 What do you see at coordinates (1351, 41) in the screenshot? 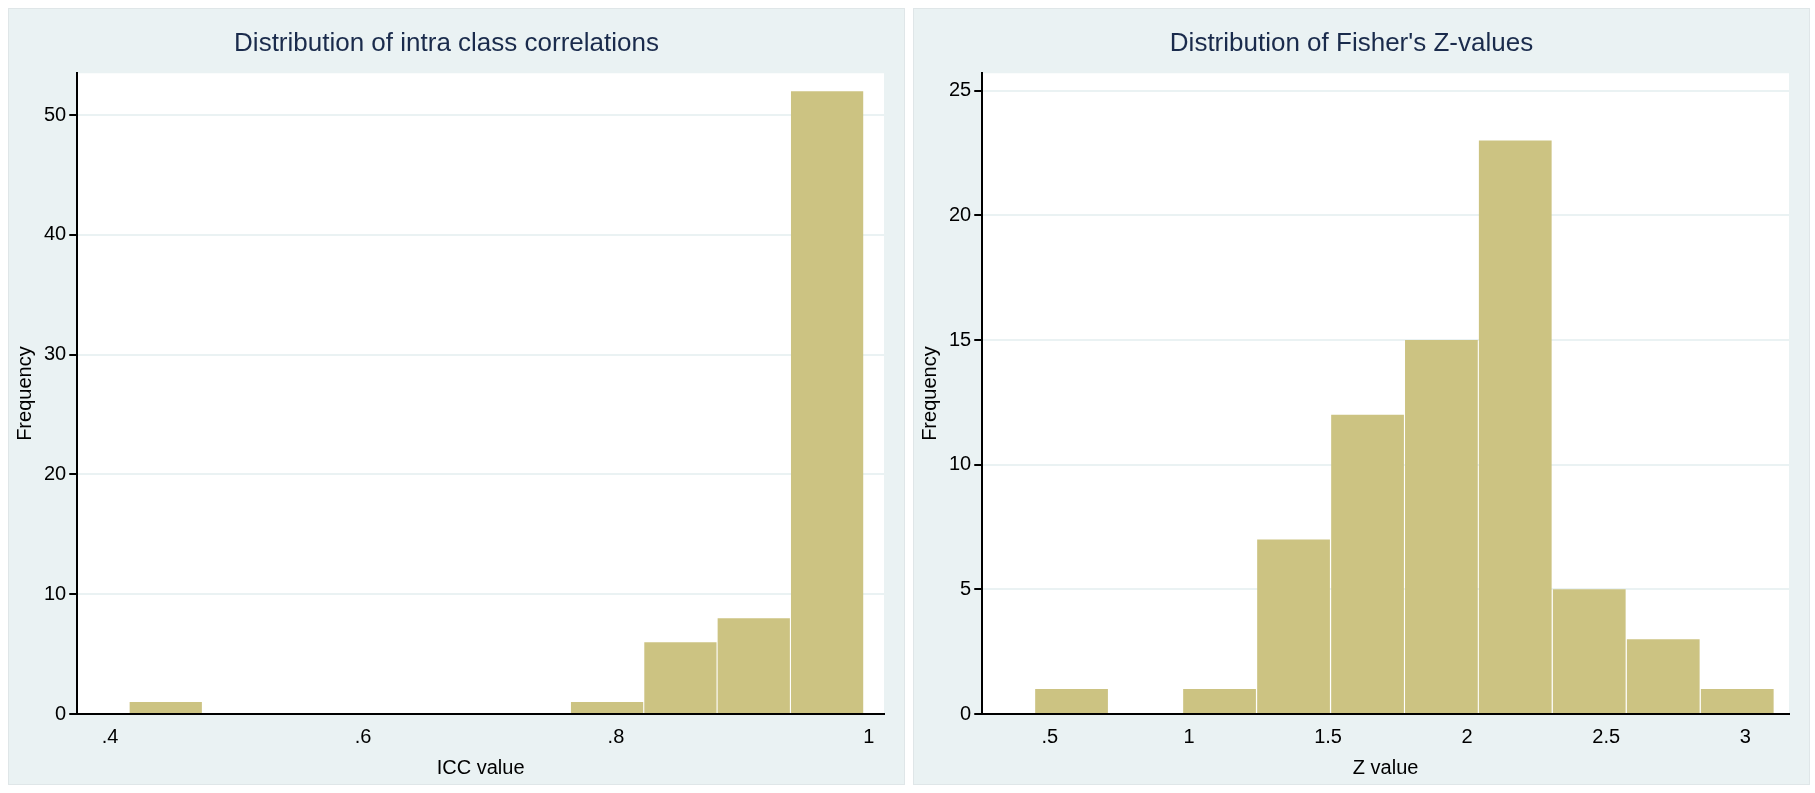
I see `chart-title: Distribution of Fisher's Z-values` at bounding box center [1351, 41].